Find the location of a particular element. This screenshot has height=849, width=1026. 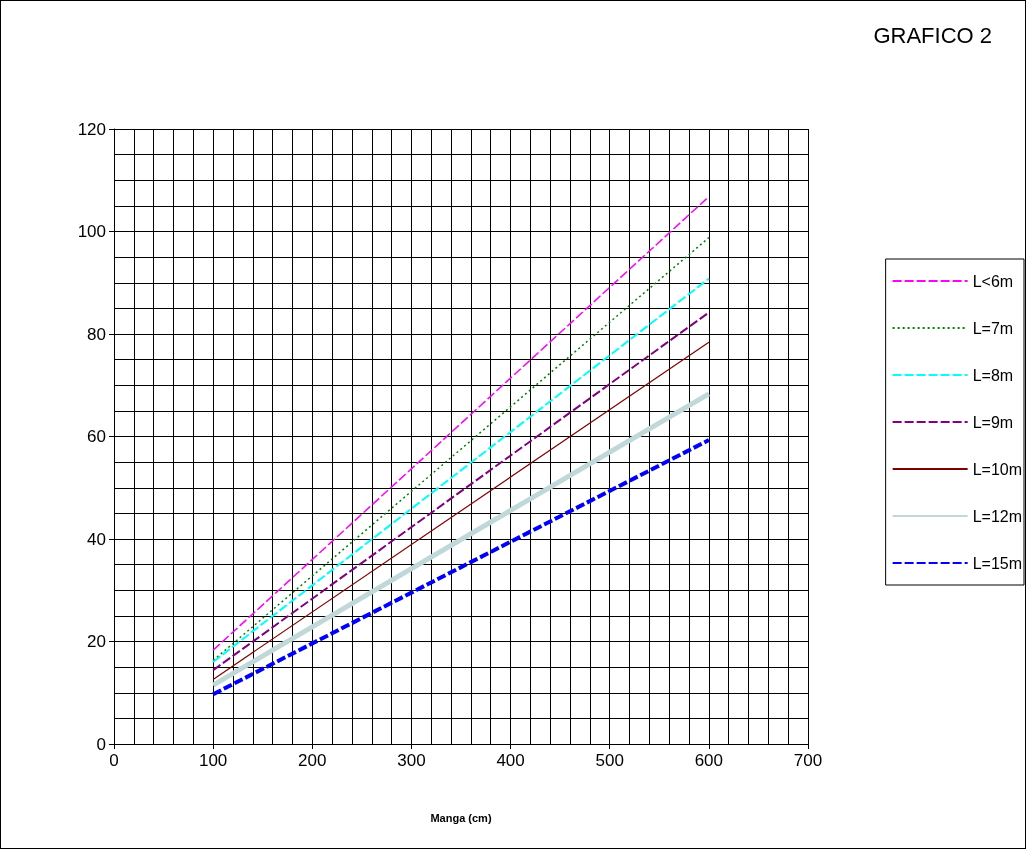

y-tick-label: 100 is located at coordinates (91, 231).